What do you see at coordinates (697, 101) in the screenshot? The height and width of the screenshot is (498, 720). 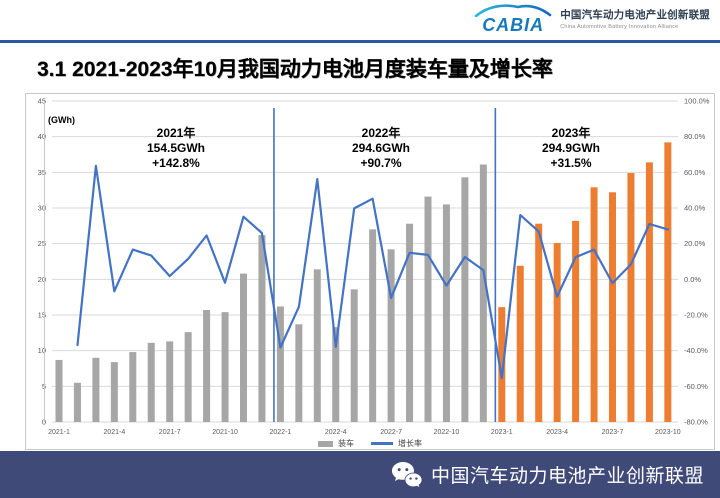 I see `y-axis-tick-right: 100.0%` at bounding box center [697, 101].